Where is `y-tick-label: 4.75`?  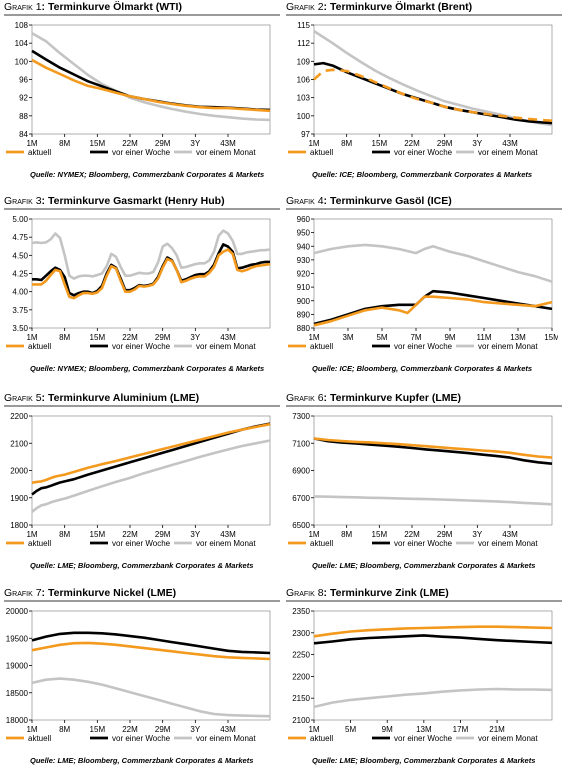
y-tick-label: 4.75 is located at coordinates (20, 237).